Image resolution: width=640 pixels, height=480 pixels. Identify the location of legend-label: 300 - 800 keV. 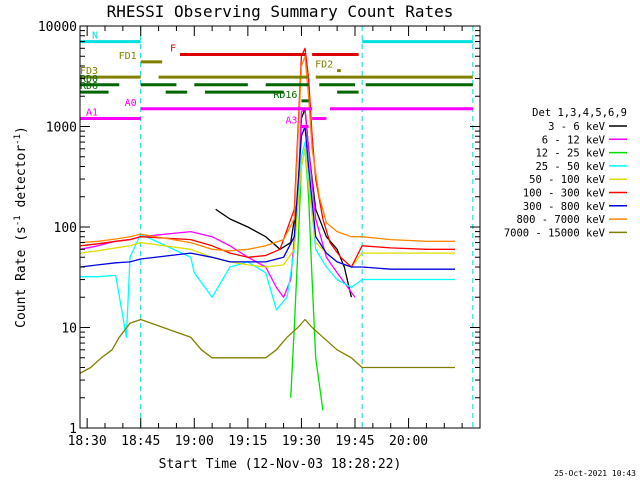
(564, 207).